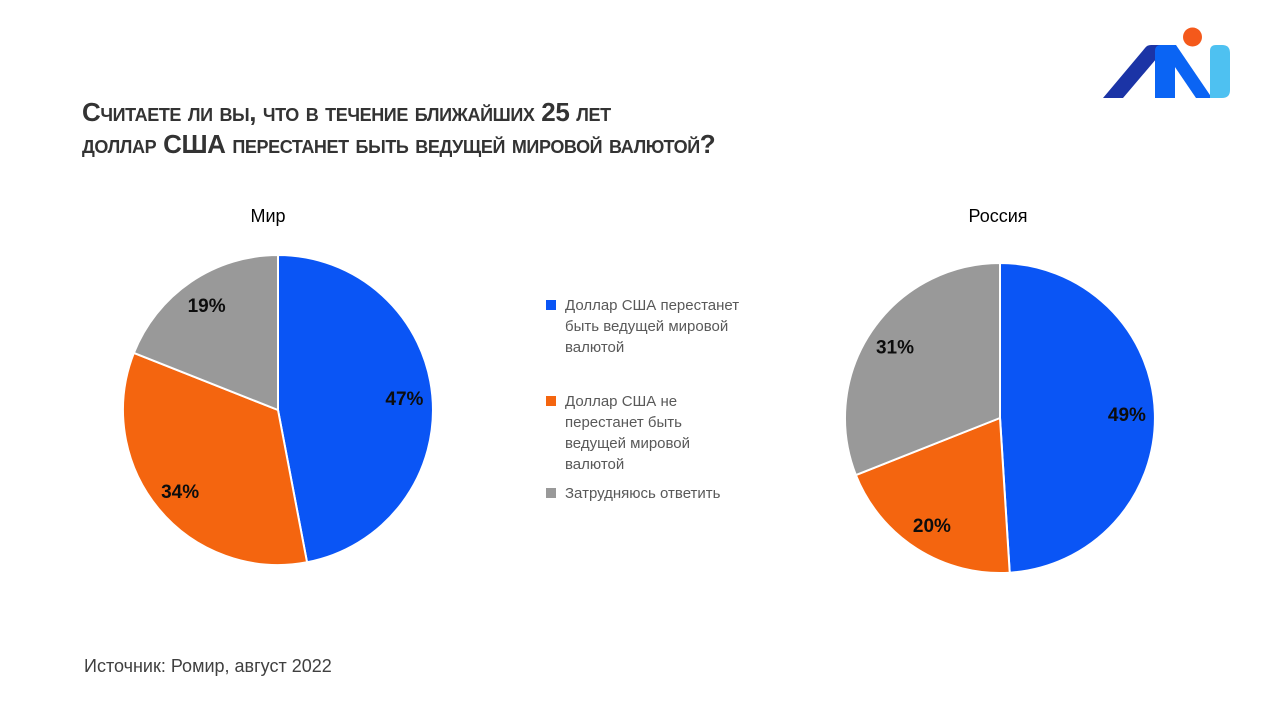  I want to click on legend-label: Затрудняюсь ответить, so click(643, 493).